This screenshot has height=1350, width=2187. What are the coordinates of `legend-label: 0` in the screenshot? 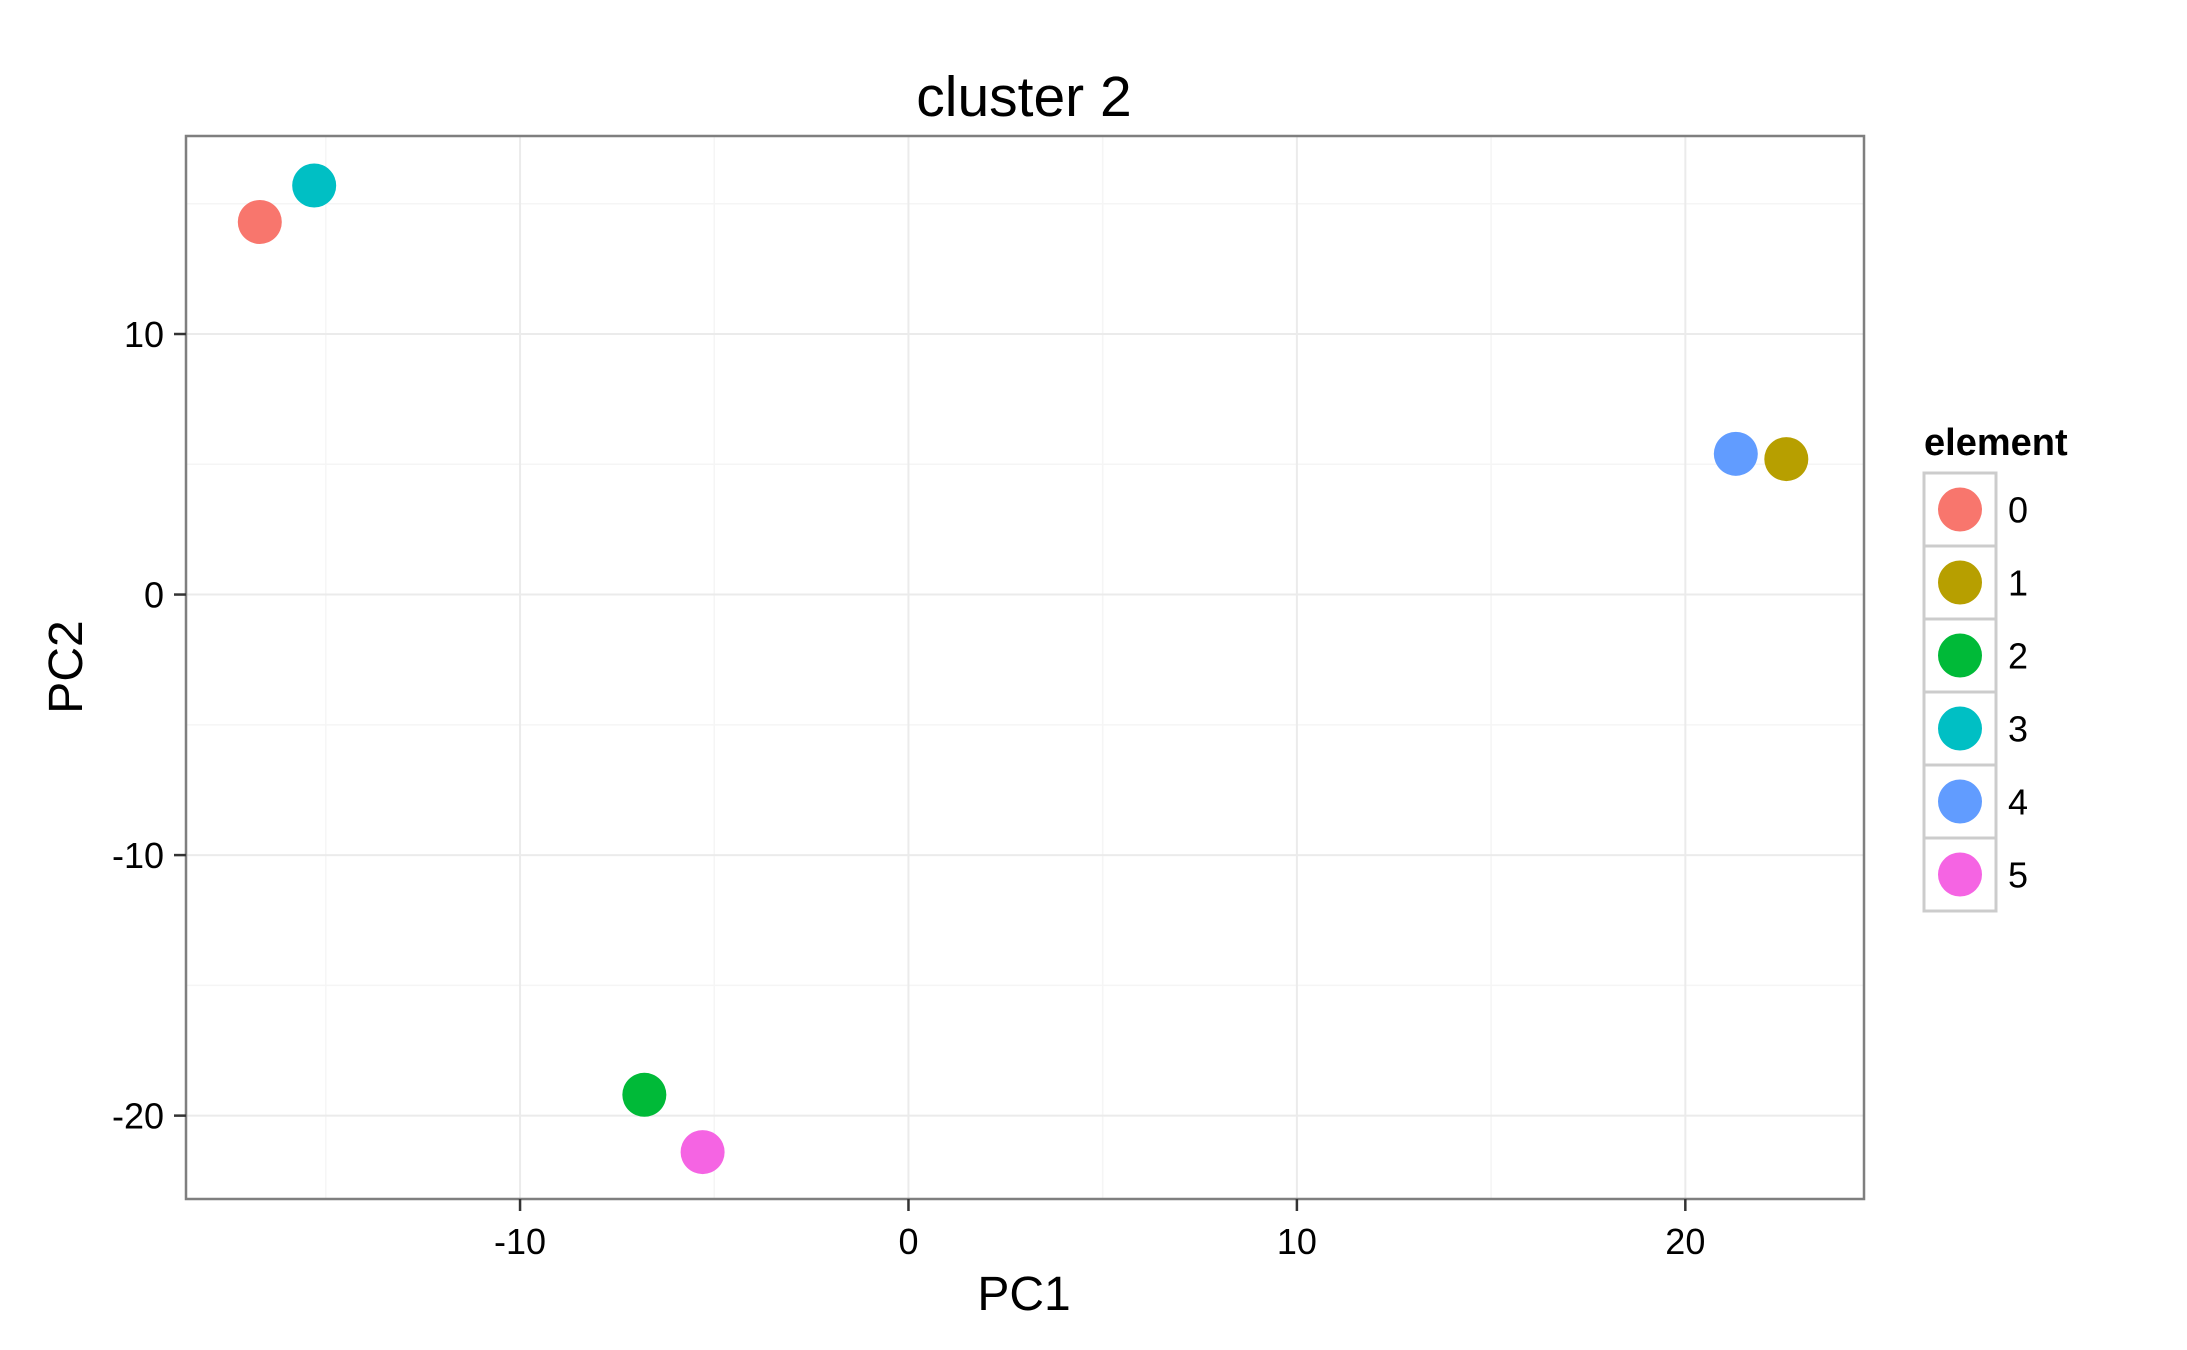 It's located at (2018, 510).